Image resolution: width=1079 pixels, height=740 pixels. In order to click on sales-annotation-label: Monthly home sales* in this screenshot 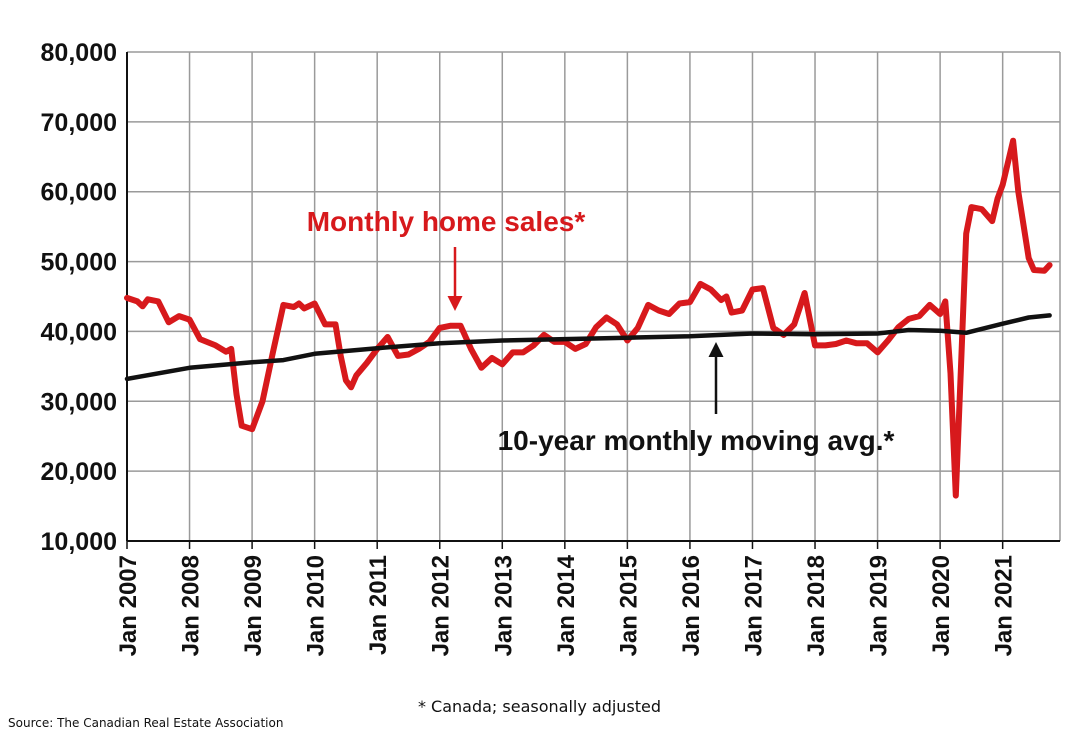, I will do `click(446, 221)`.